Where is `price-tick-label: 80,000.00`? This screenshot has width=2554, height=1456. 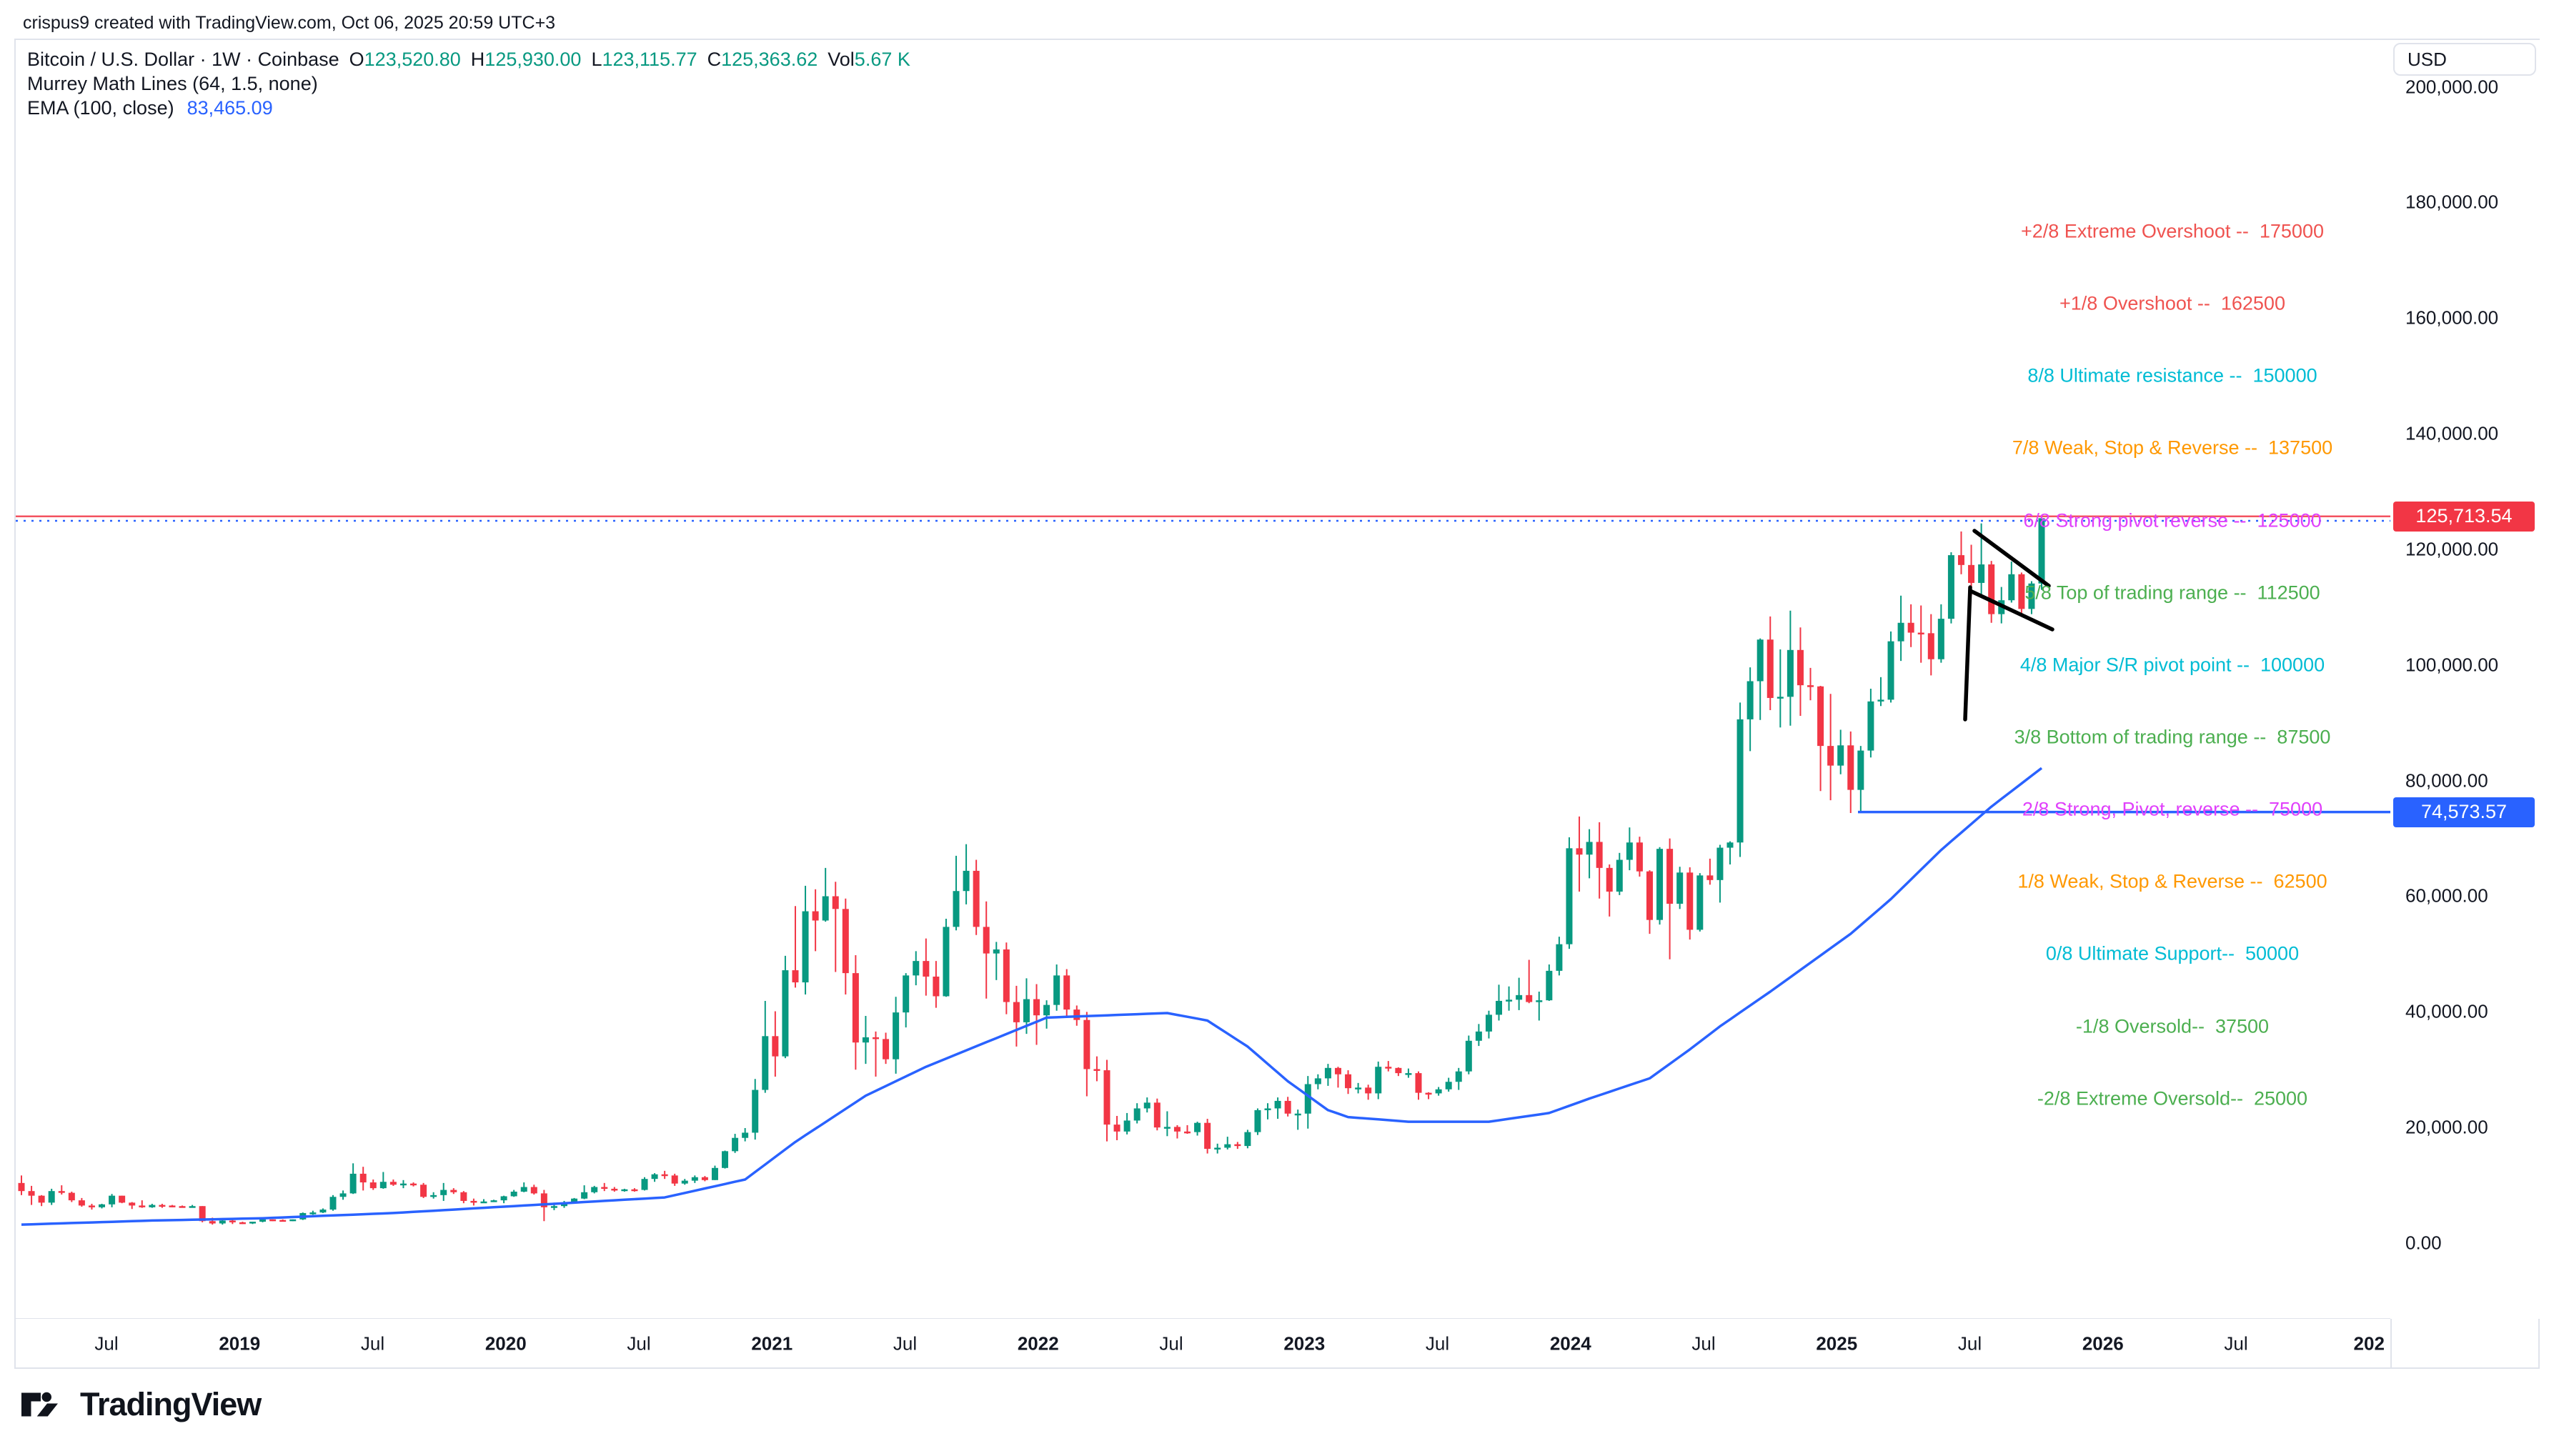 price-tick-label: 80,000.00 is located at coordinates (2446, 780).